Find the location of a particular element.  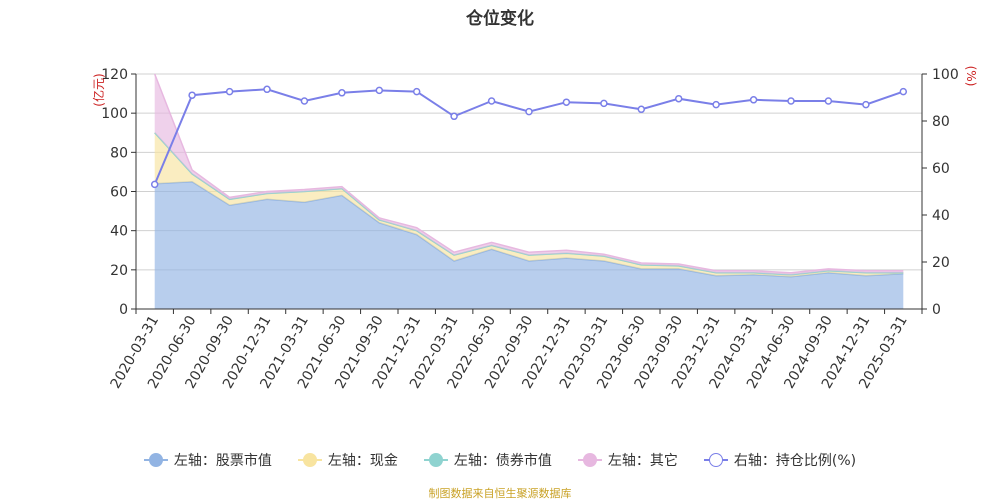

left-tick-label: 60 is located at coordinates (119, 193).